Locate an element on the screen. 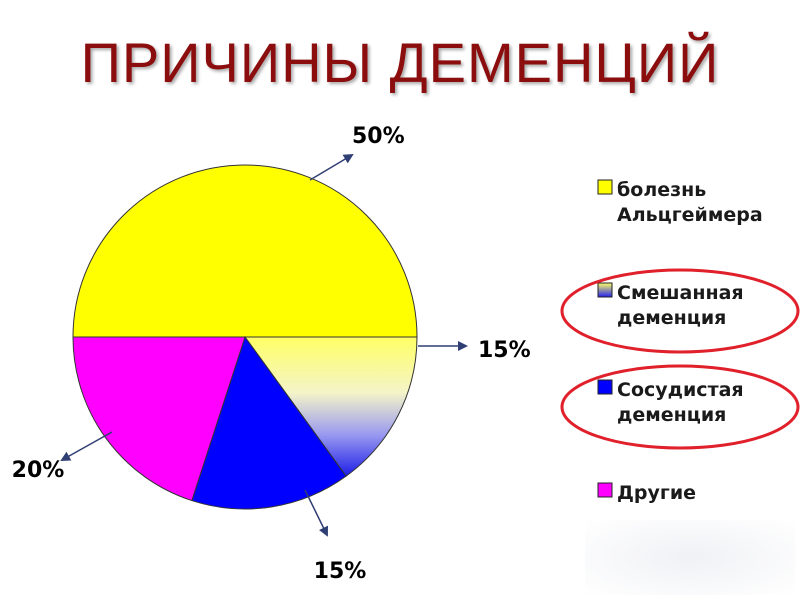  legend-item-alzheimers: болезнь Альцгеймера is located at coordinates (680, 202).